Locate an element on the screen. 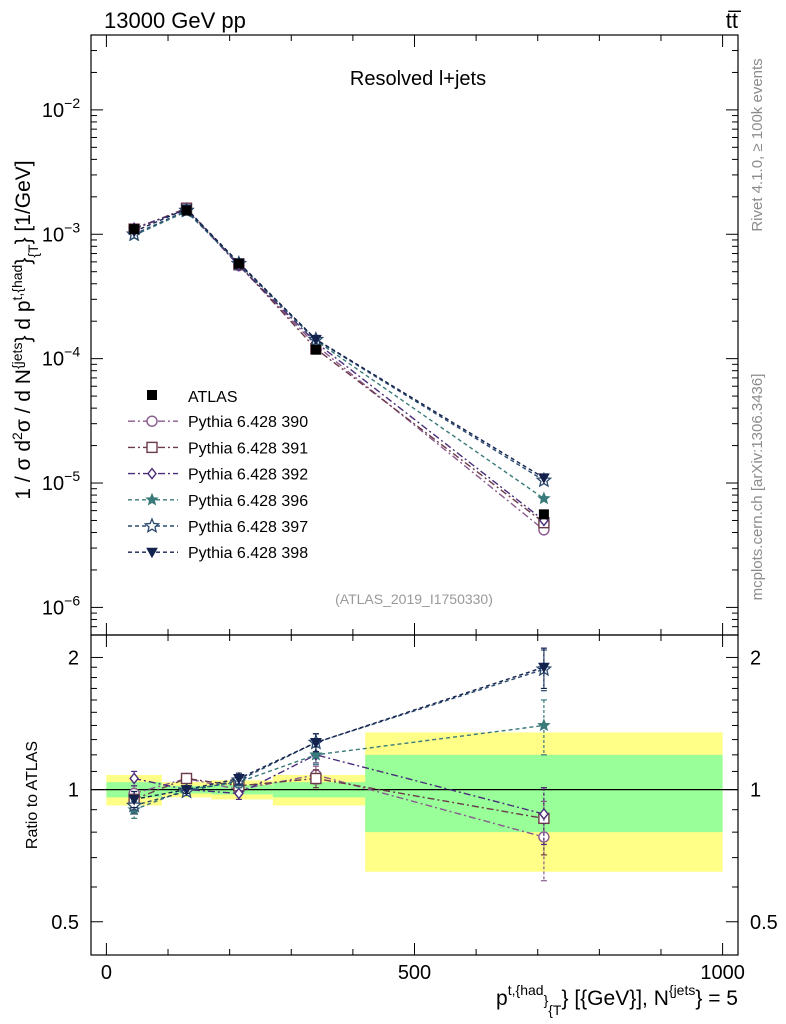 This screenshot has width=786, height=1024. analysis-id: (ATLAS_2019_I1750330) is located at coordinates (414, 599).